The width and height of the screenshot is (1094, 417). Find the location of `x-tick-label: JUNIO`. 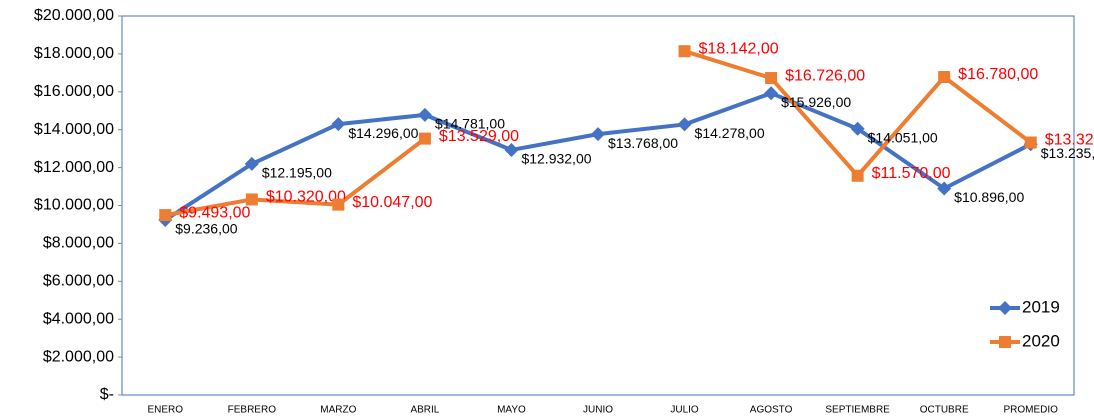

x-tick-label: JUNIO is located at coordinates (598, 410).